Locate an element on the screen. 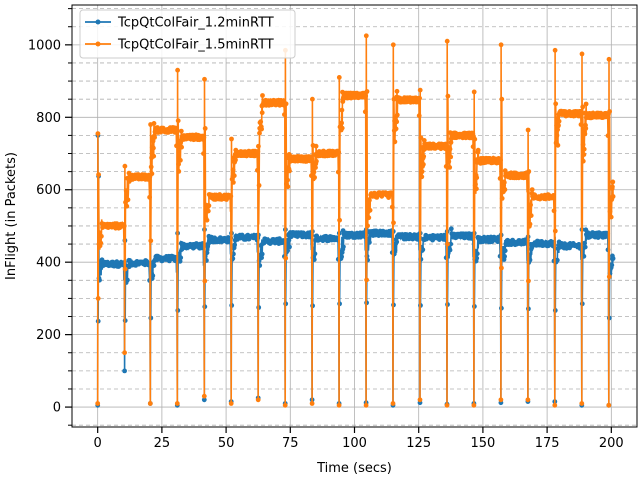 Image resolution: width=640 pixels, height=480 pixels. x-tick-label: 0 is located at coordinates (98, 443).